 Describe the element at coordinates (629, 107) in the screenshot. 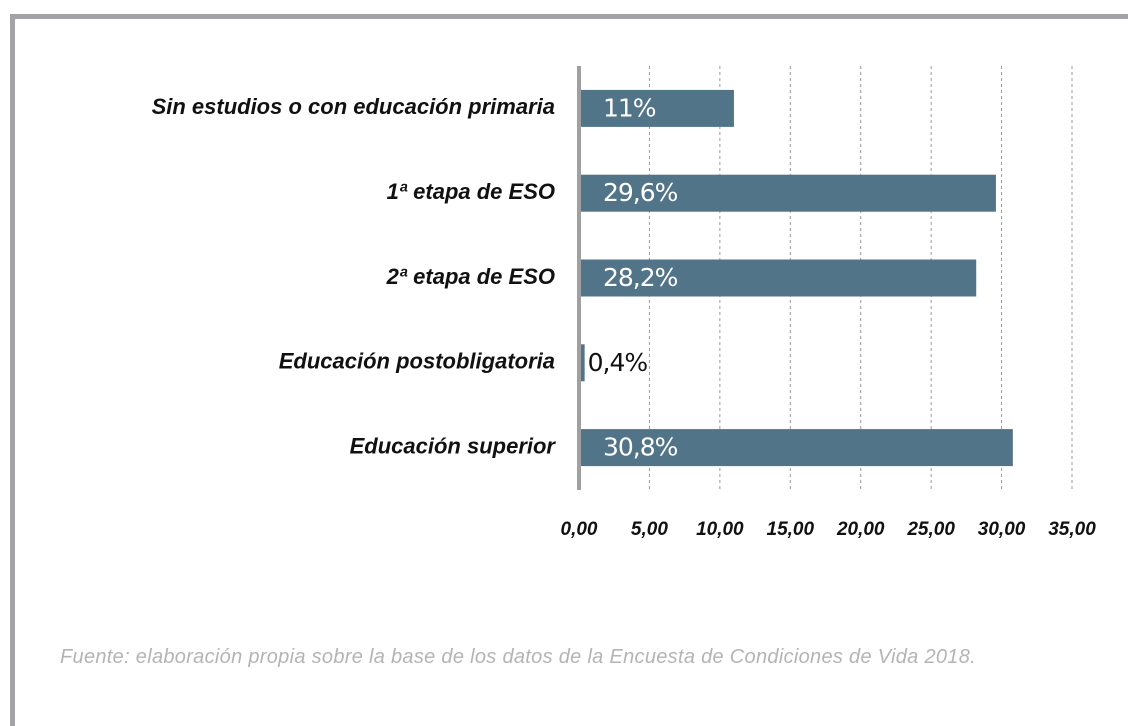

I see `value-label: 11%` at that location.